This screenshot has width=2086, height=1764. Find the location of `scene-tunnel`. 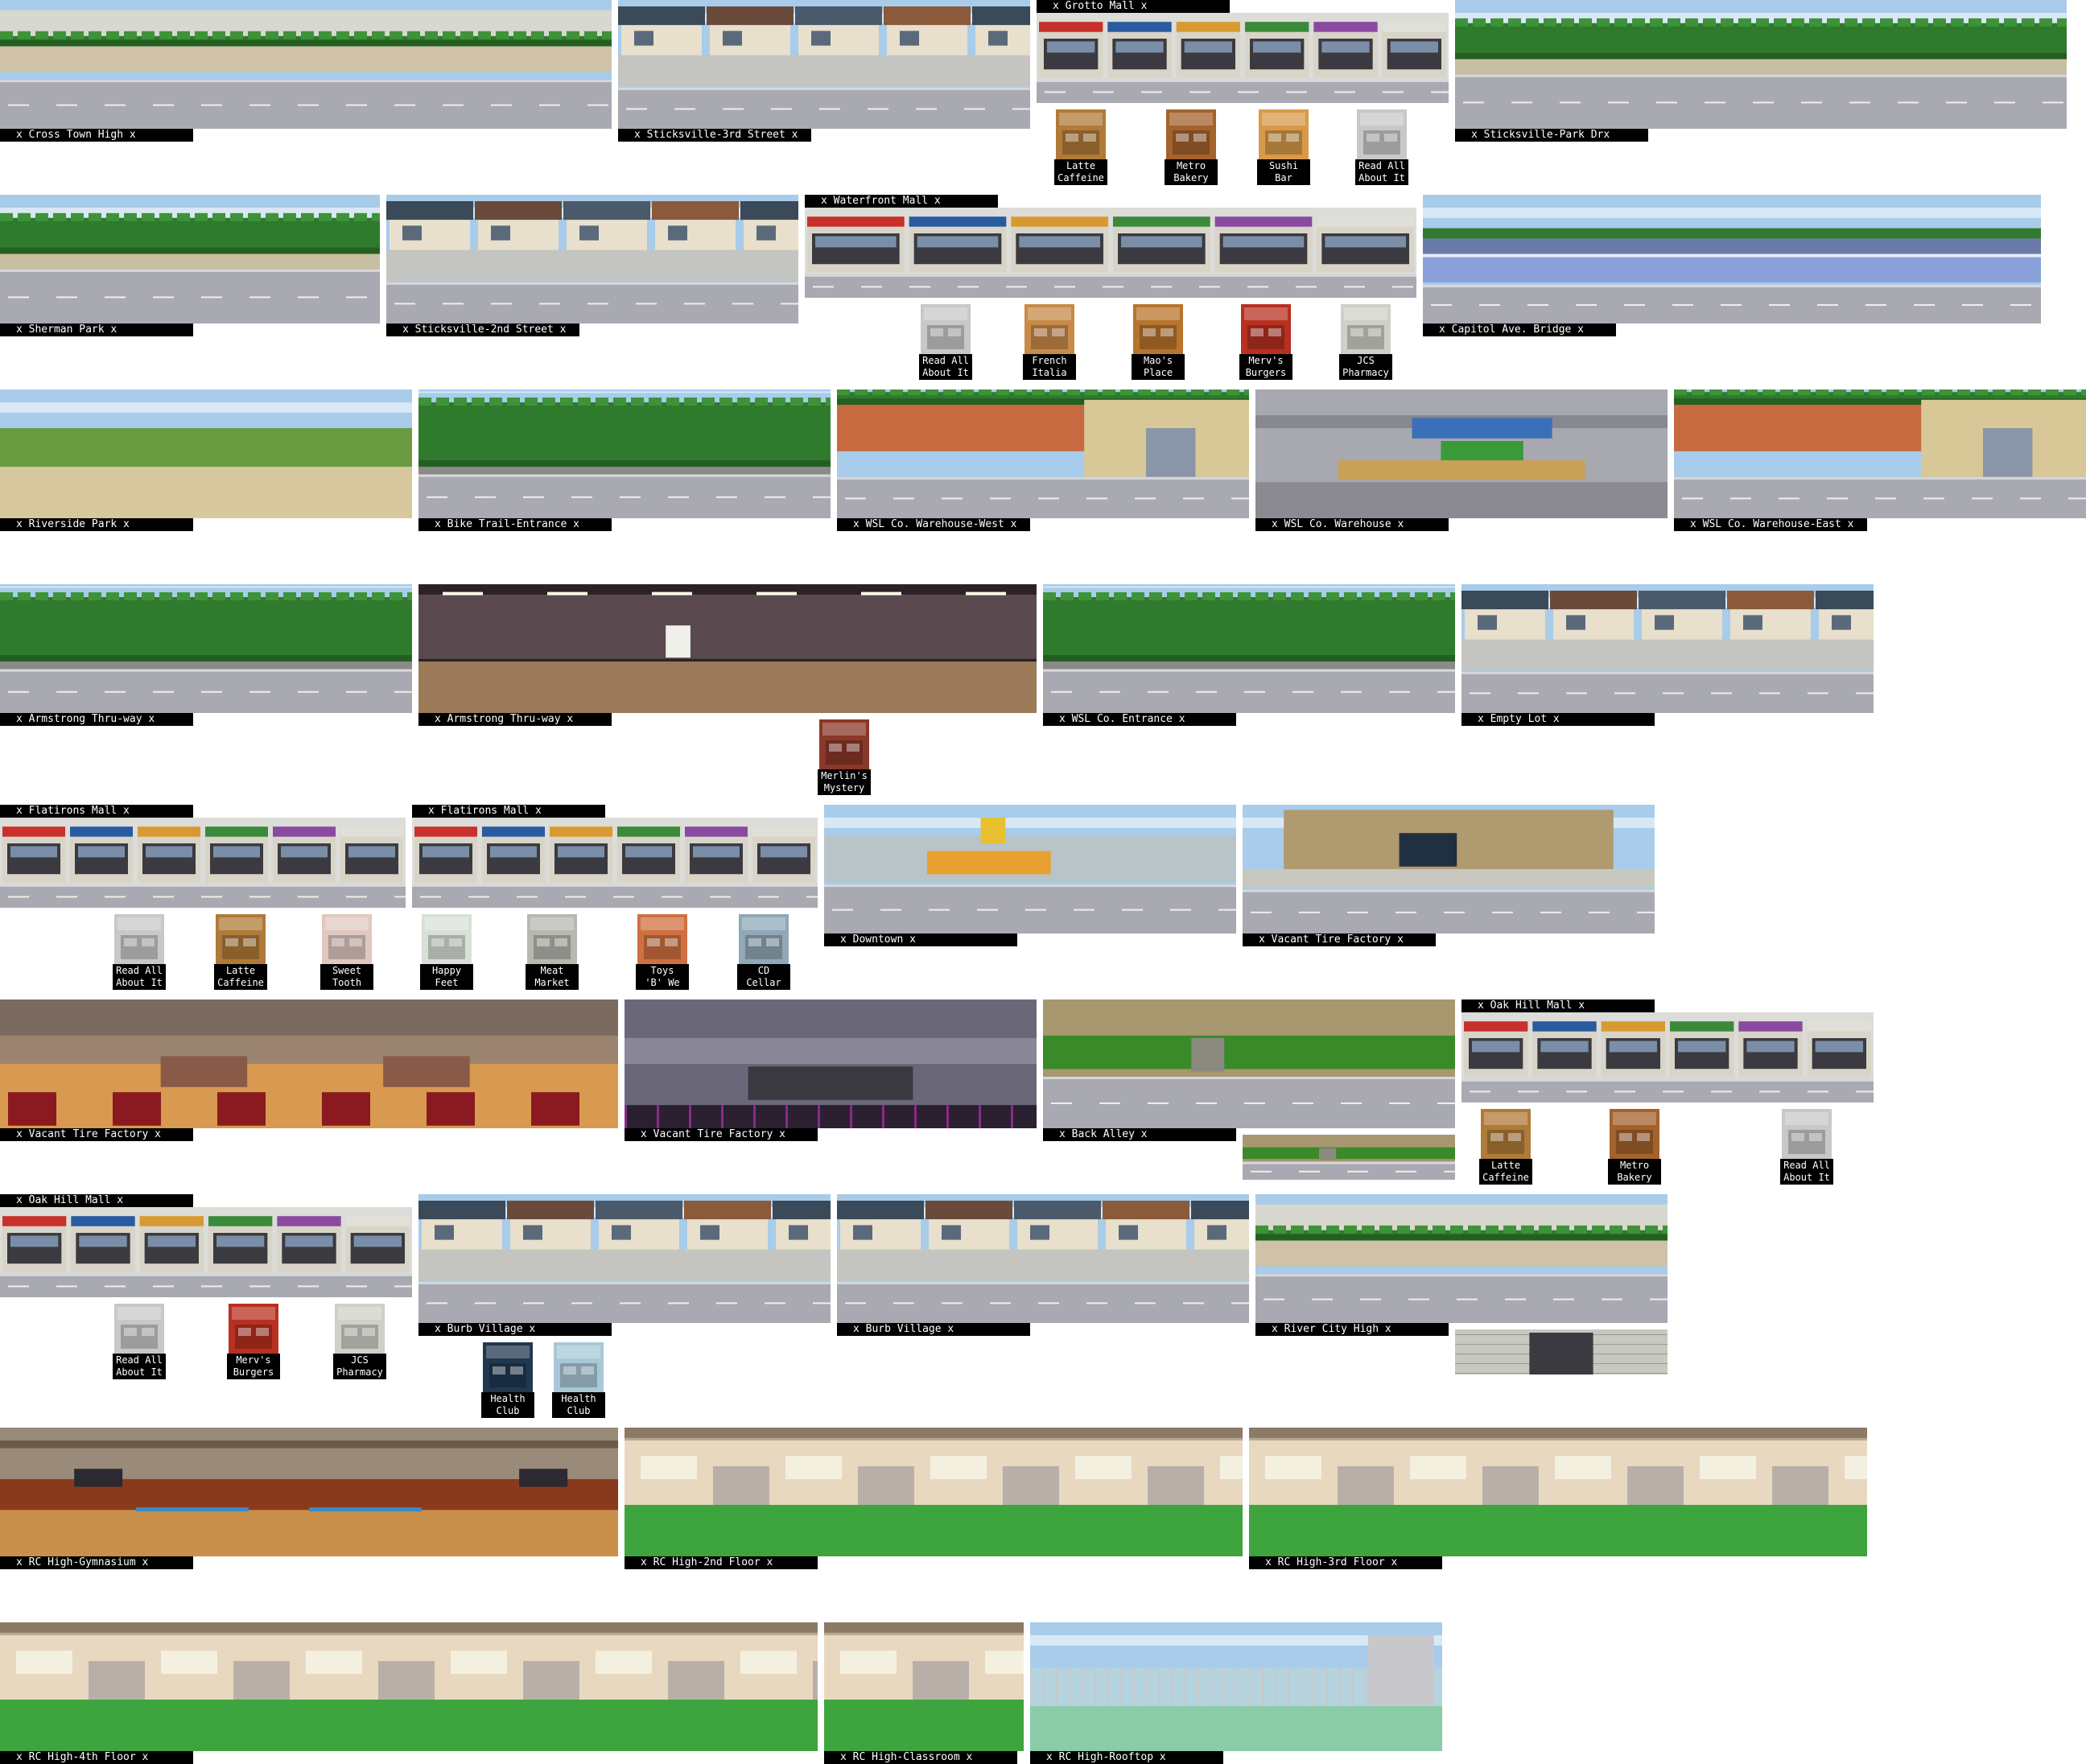

scene-tunnel is located at coordinates (727, 648).